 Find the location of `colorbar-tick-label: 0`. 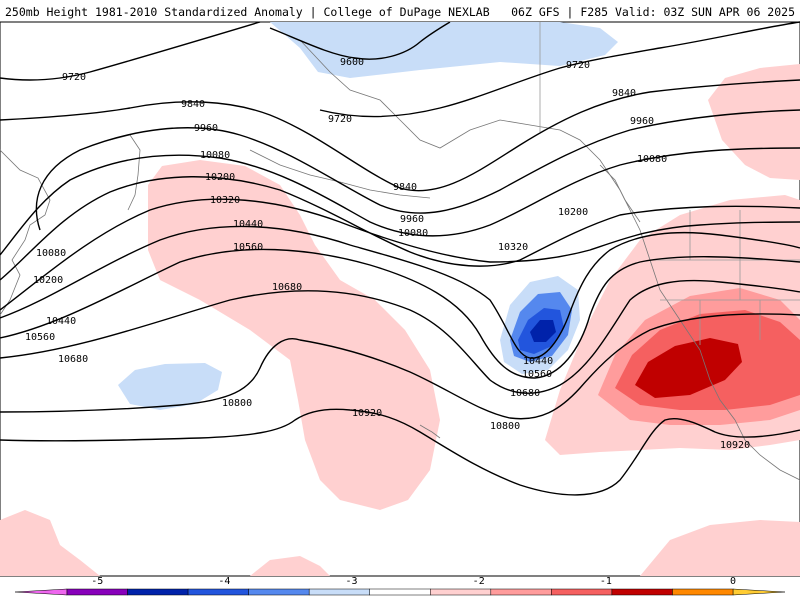

colorbar-tick-label: 0 is located at coordinates (733, 581).